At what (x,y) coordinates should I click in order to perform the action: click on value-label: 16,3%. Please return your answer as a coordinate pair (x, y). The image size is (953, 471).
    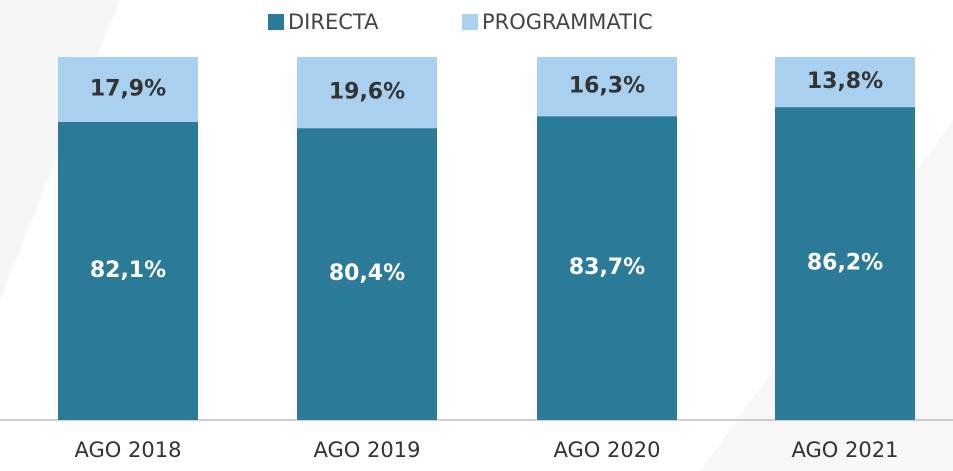
    Looking at the image, I should click on (607, 86).